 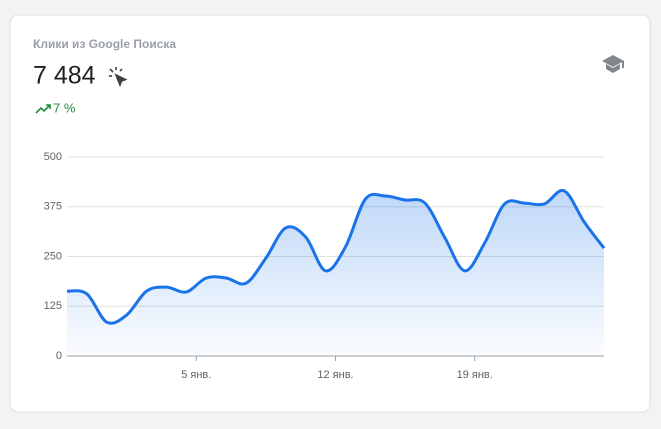 What do you see at coordinates (335, 375) in the screenshot?
I see `x-tick-label: 12 янв.` at bounding box center [335, 375].